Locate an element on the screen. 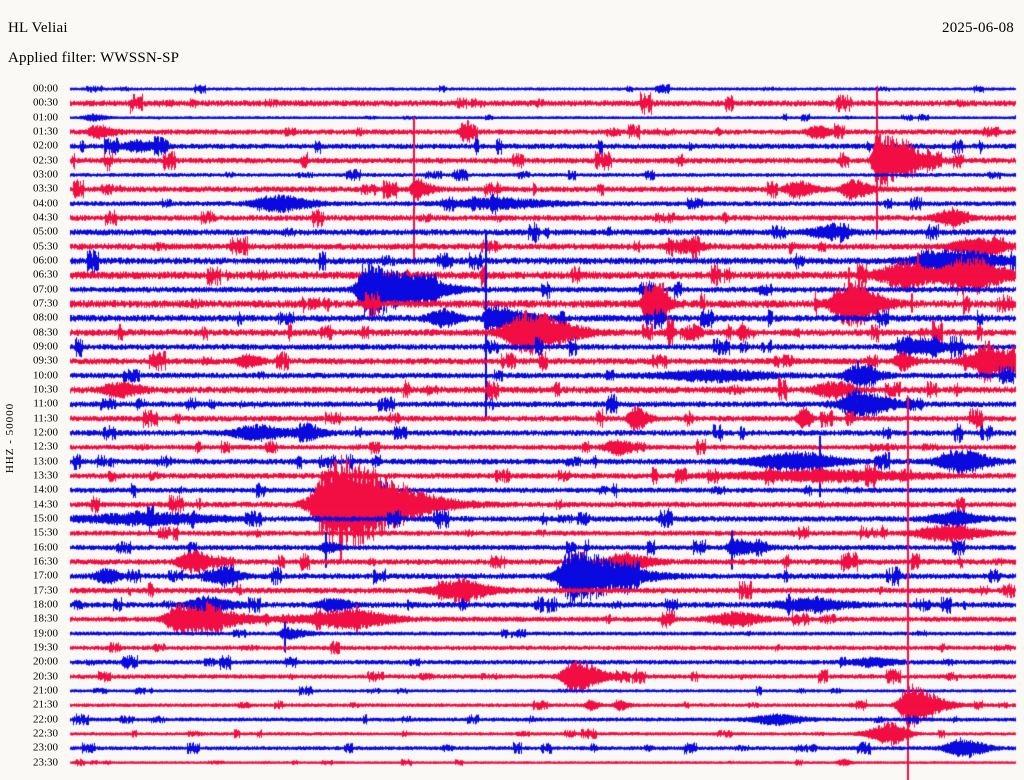 The height and width of the screenshot is (780, 1024). time-label: 21:00 is located at coordinates (45, 690).